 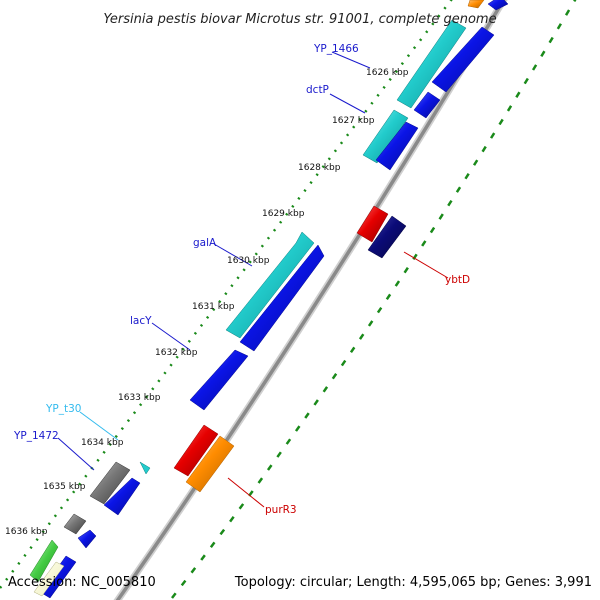 I want to click on gene-YP_1466-arrow, so click(x=431, y=64).